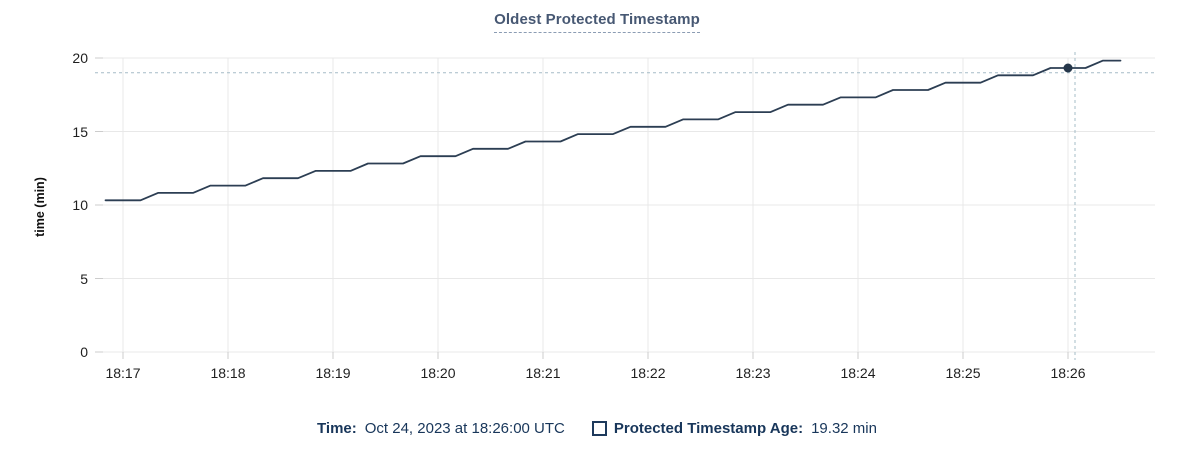 Image resolution: width=1194 pixels, height=466 pixels. What do you see at coordinates (80, 58) in the screenshot?
I see `y-axis-tick-label: 20` at bounding box center [80, 58].